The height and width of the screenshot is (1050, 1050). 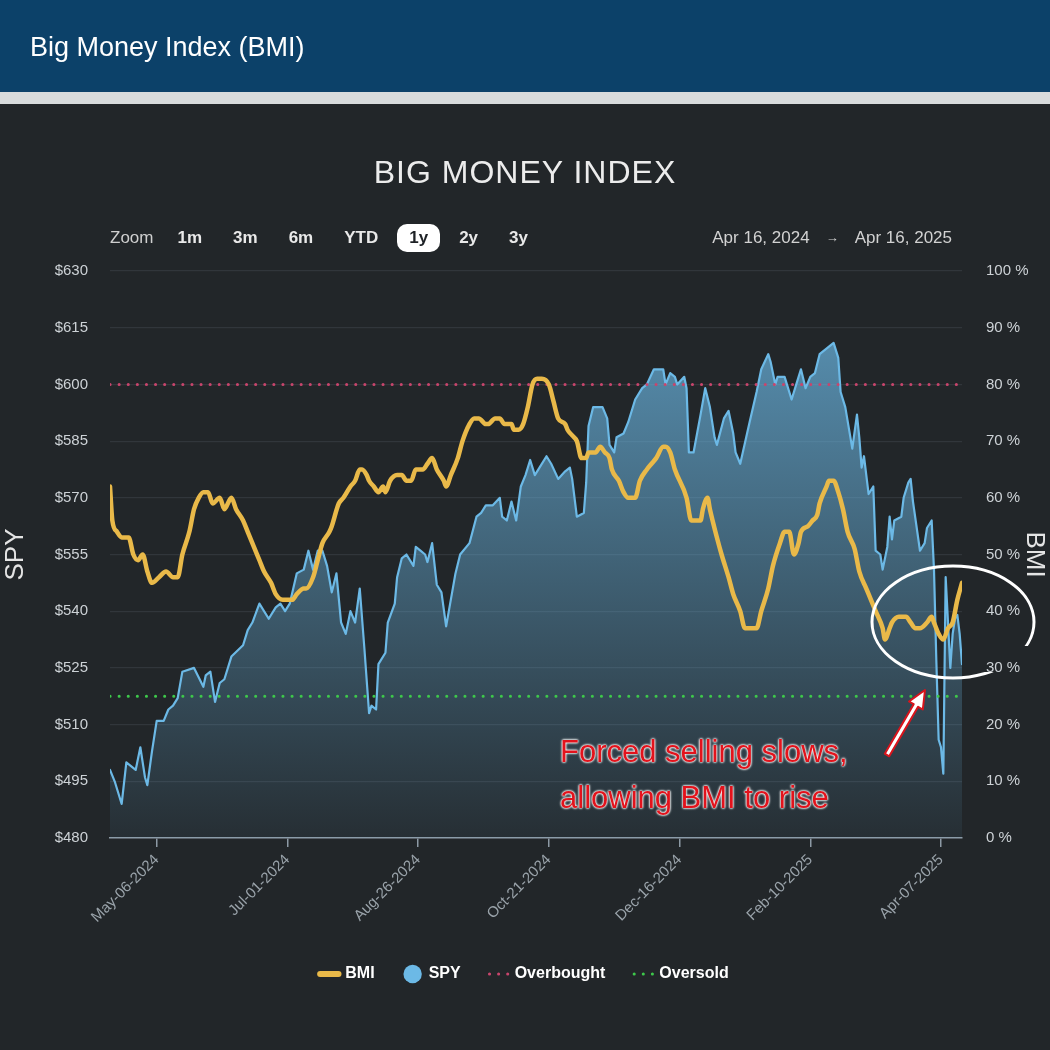 What do you see at coordinates (1003, 383) in the screenshot?
I see `y2-tick-label: 80 %` at bounding box center [1003, 383].